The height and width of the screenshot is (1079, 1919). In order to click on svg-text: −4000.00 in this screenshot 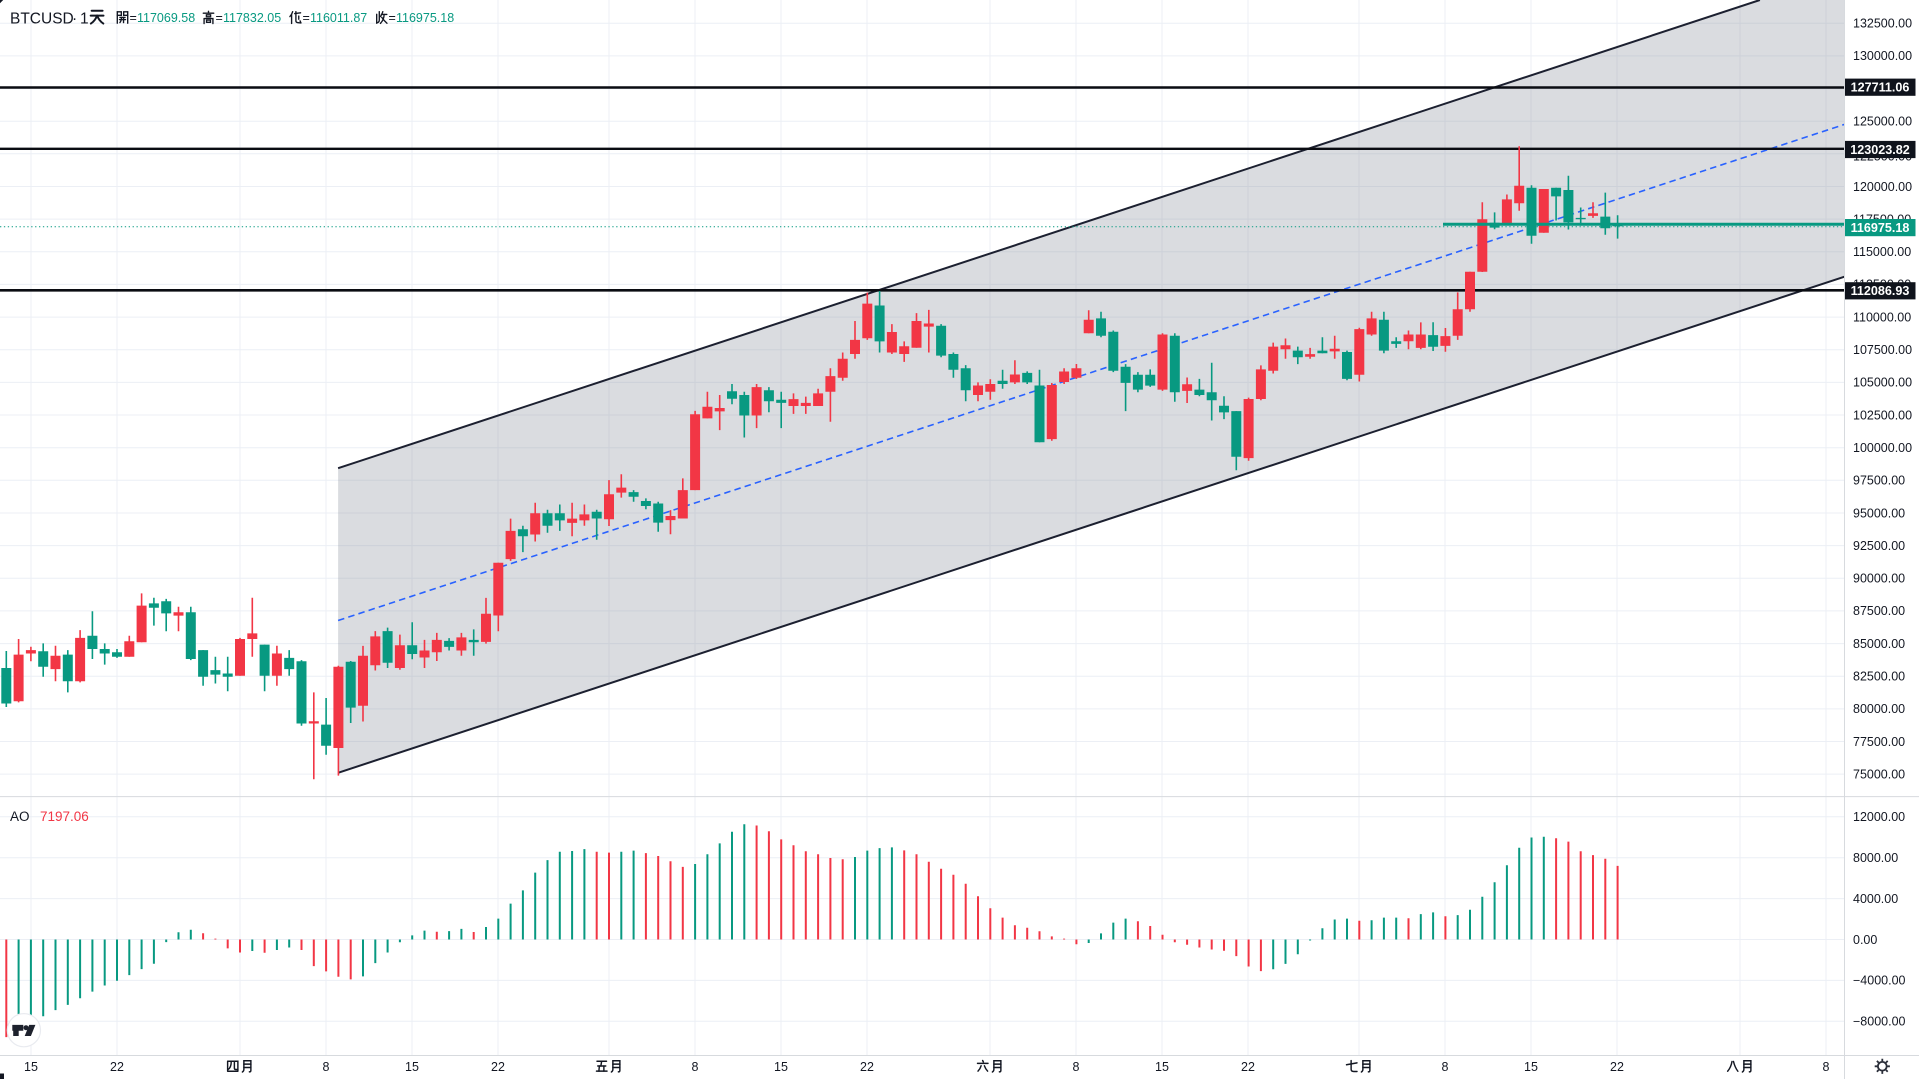, I will do `click(1879, 981)`.